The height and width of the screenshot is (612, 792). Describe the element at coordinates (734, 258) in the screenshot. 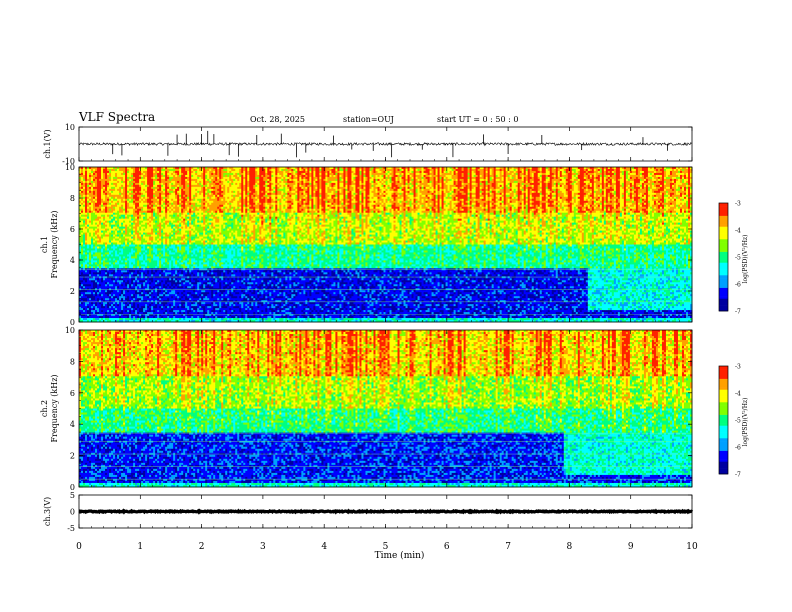

I see `ch1-spectrogram-colorbar: -3 -4 -5 -6 -7 log(PSD)(V²/Hz)` at that location.